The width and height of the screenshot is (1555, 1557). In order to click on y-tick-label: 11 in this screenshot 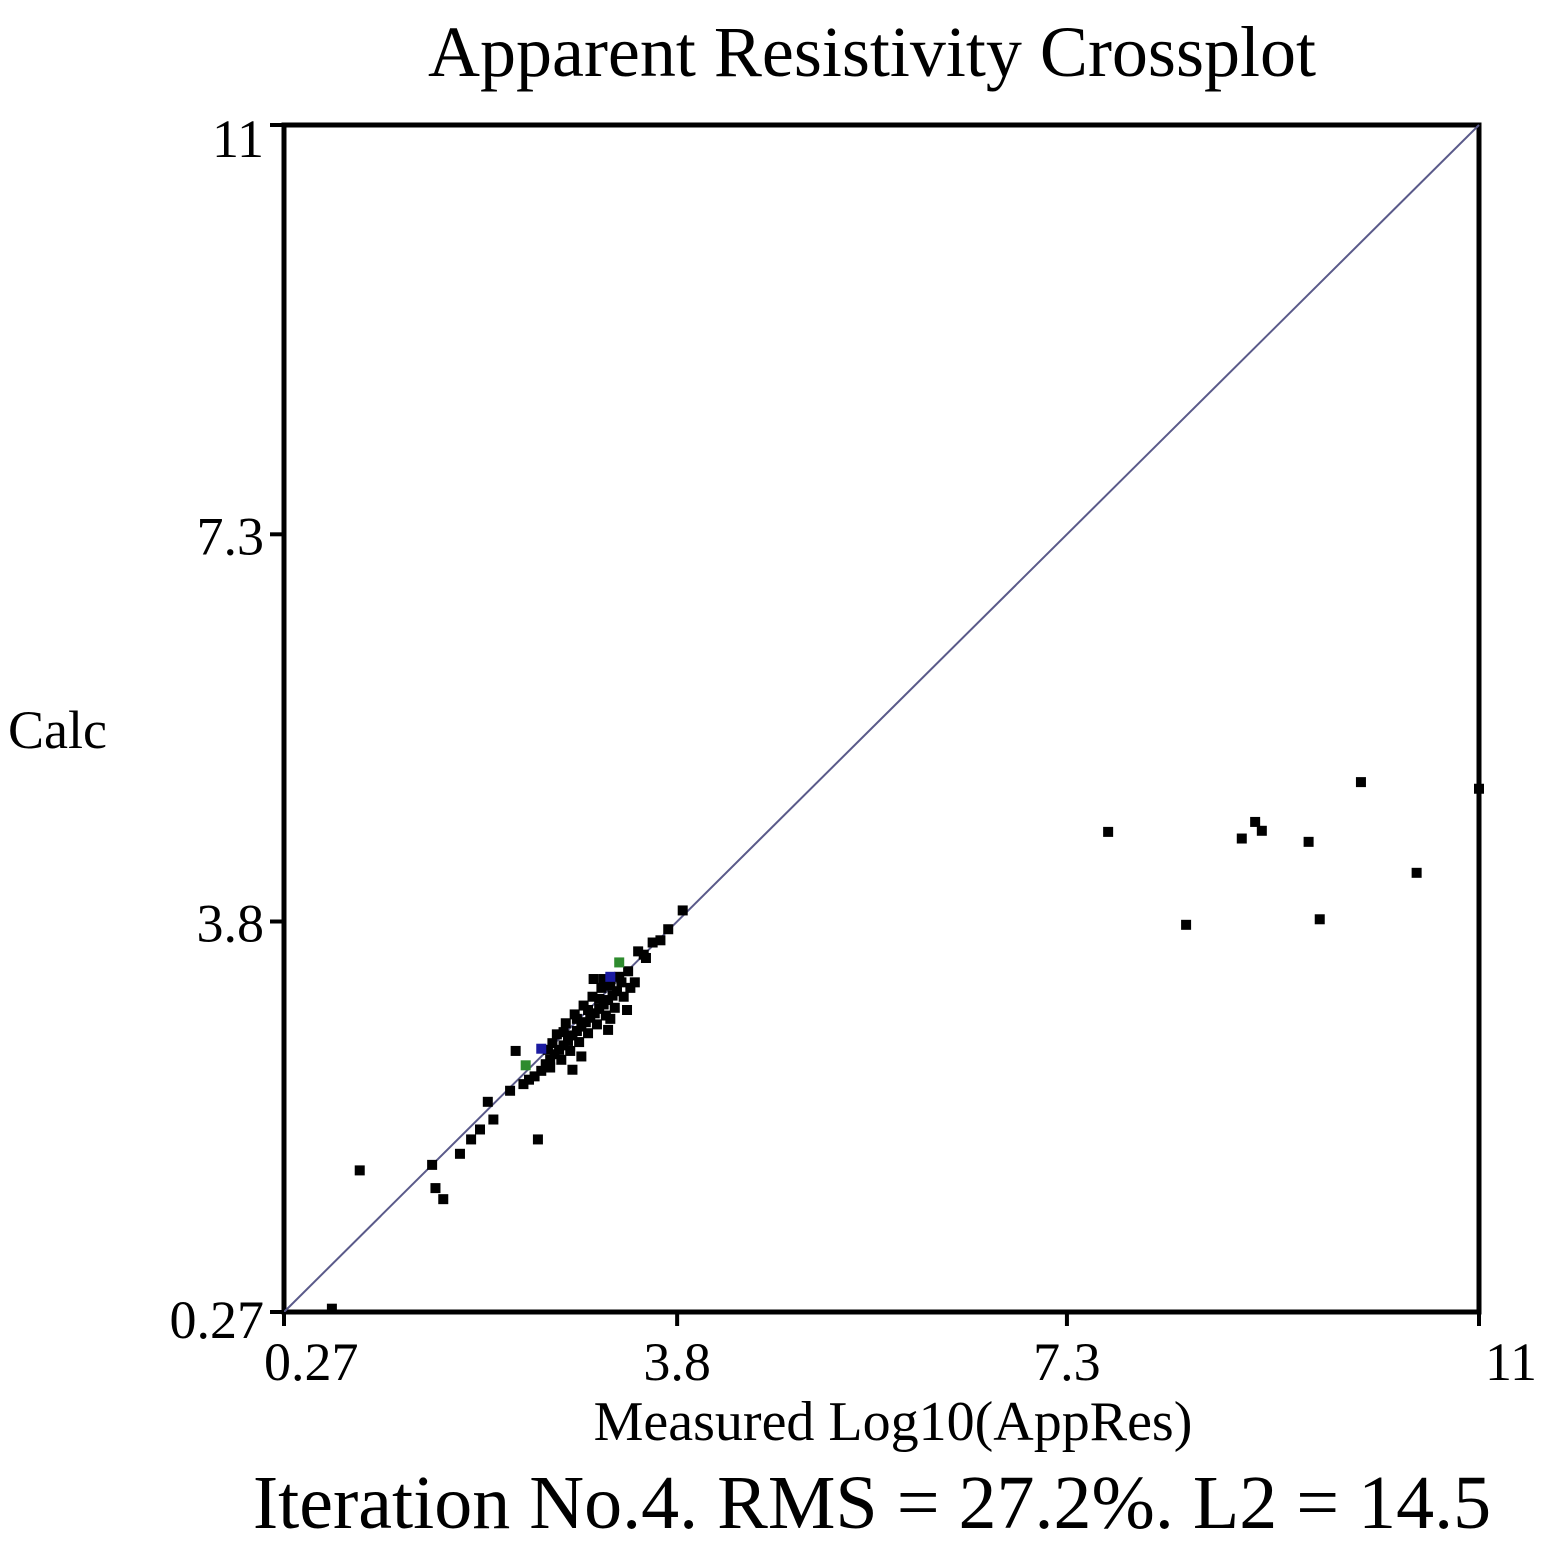, I will do `click(238, 139)`.